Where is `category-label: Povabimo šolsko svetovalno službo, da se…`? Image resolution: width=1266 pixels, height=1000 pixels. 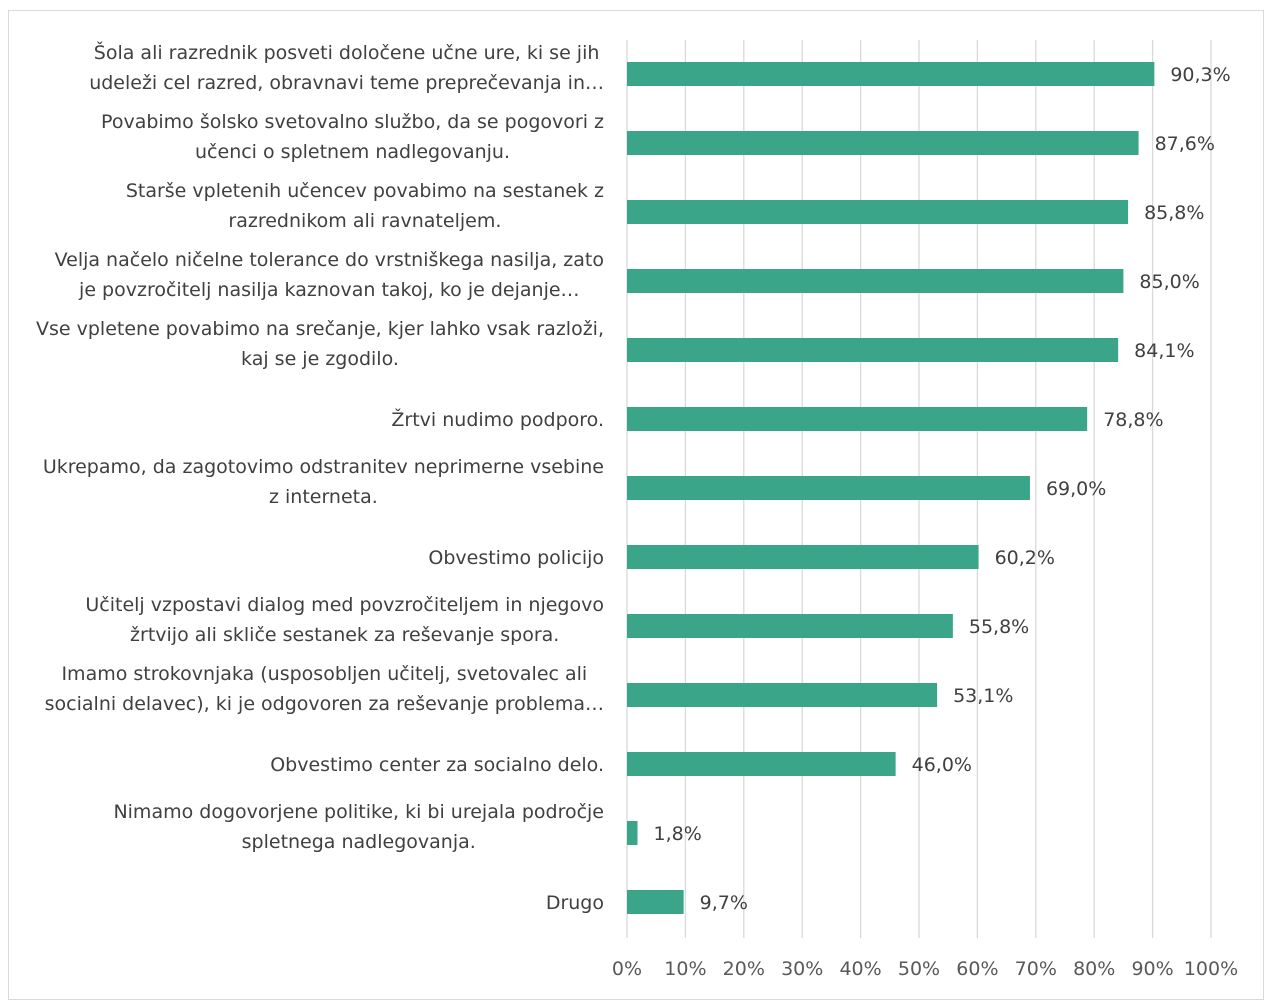 category-label: Povabimo šolsko svetovalno službo, da se… is located at coordinates (352, 122).